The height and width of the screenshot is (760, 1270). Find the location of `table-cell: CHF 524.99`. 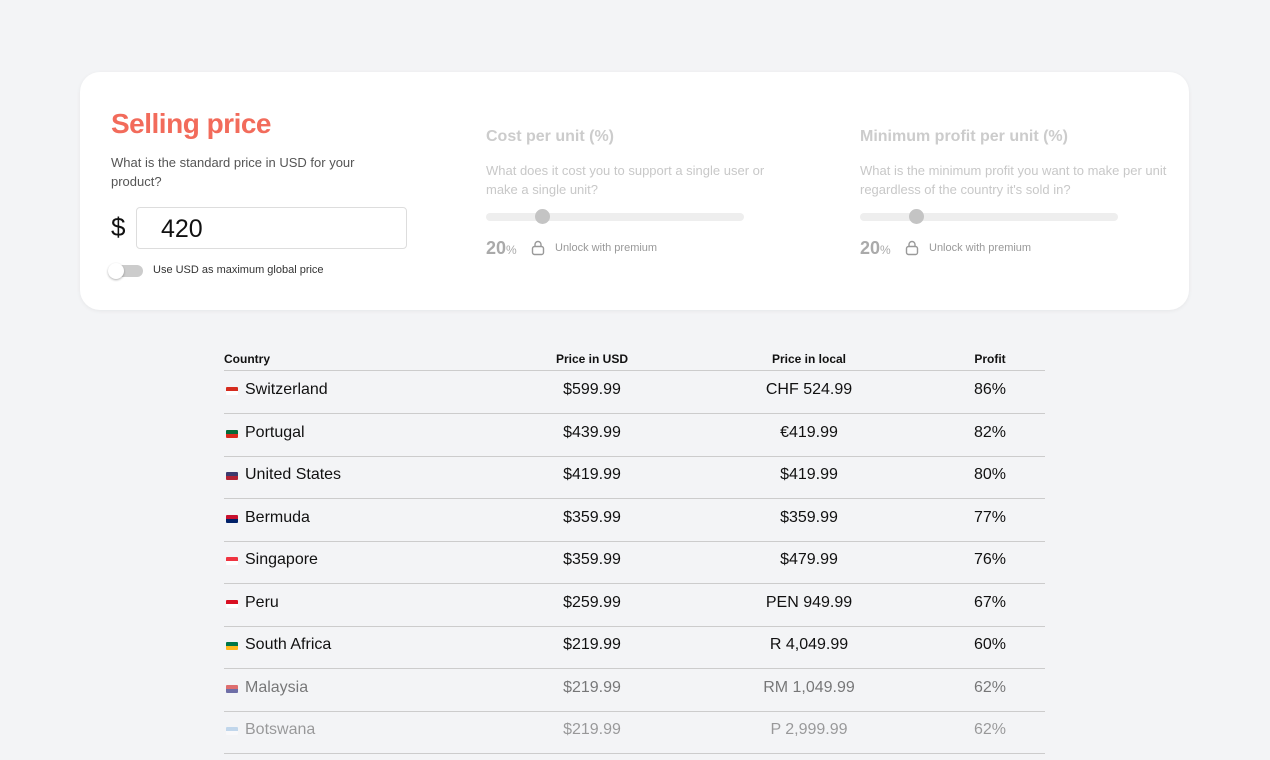

table-cell: CHF 524.99 is located at coordinates (809, 389).